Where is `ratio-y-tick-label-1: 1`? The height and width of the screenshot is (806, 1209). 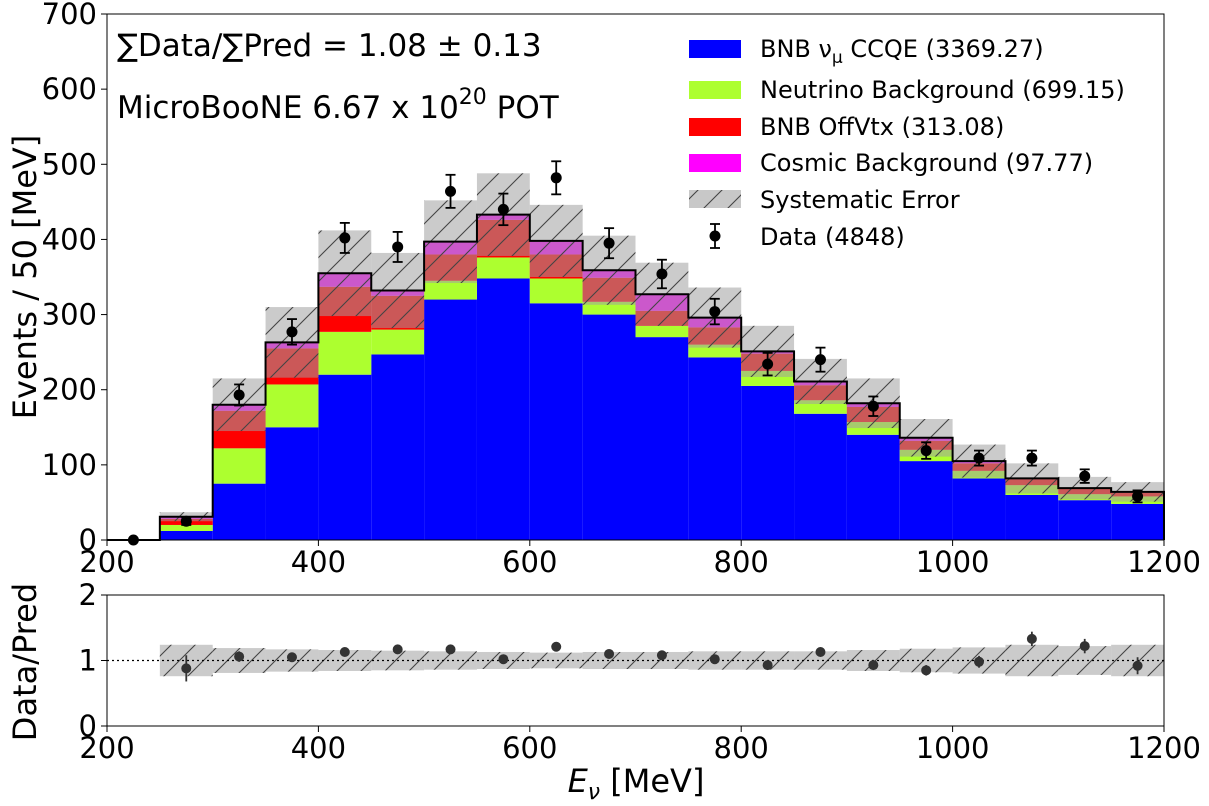 ratio-y-tick-label-1: 1 is located at coordinates (88, 661).